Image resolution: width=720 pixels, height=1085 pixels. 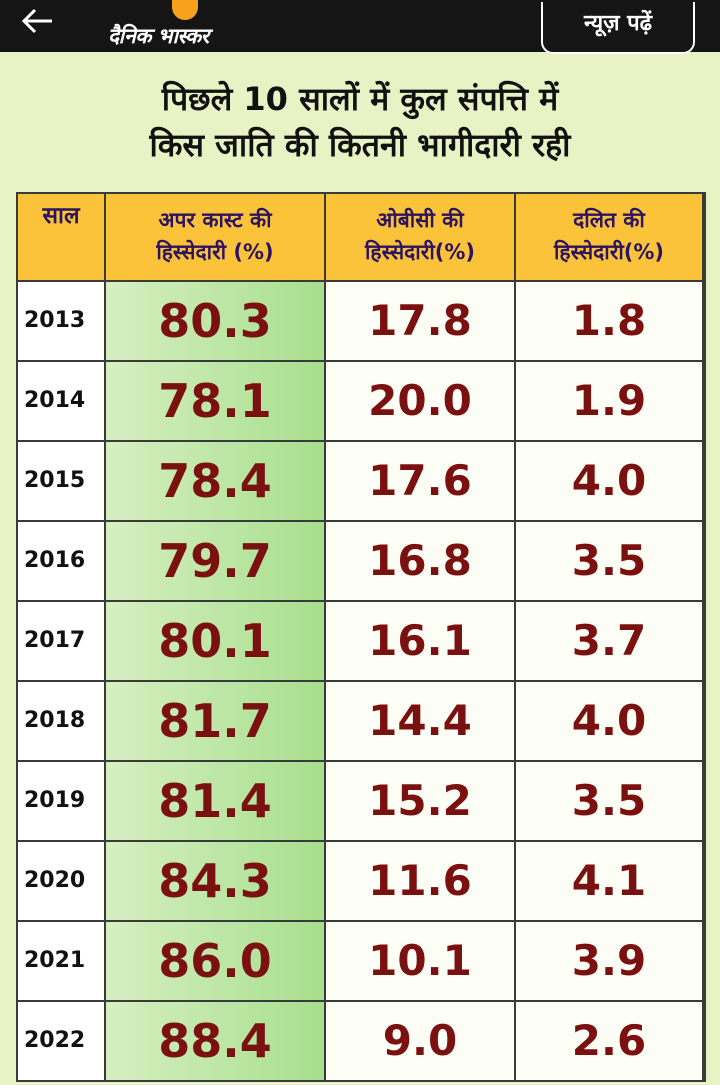 I want to click on upper-caste-value: 78.4, so click(x=216, y=482).